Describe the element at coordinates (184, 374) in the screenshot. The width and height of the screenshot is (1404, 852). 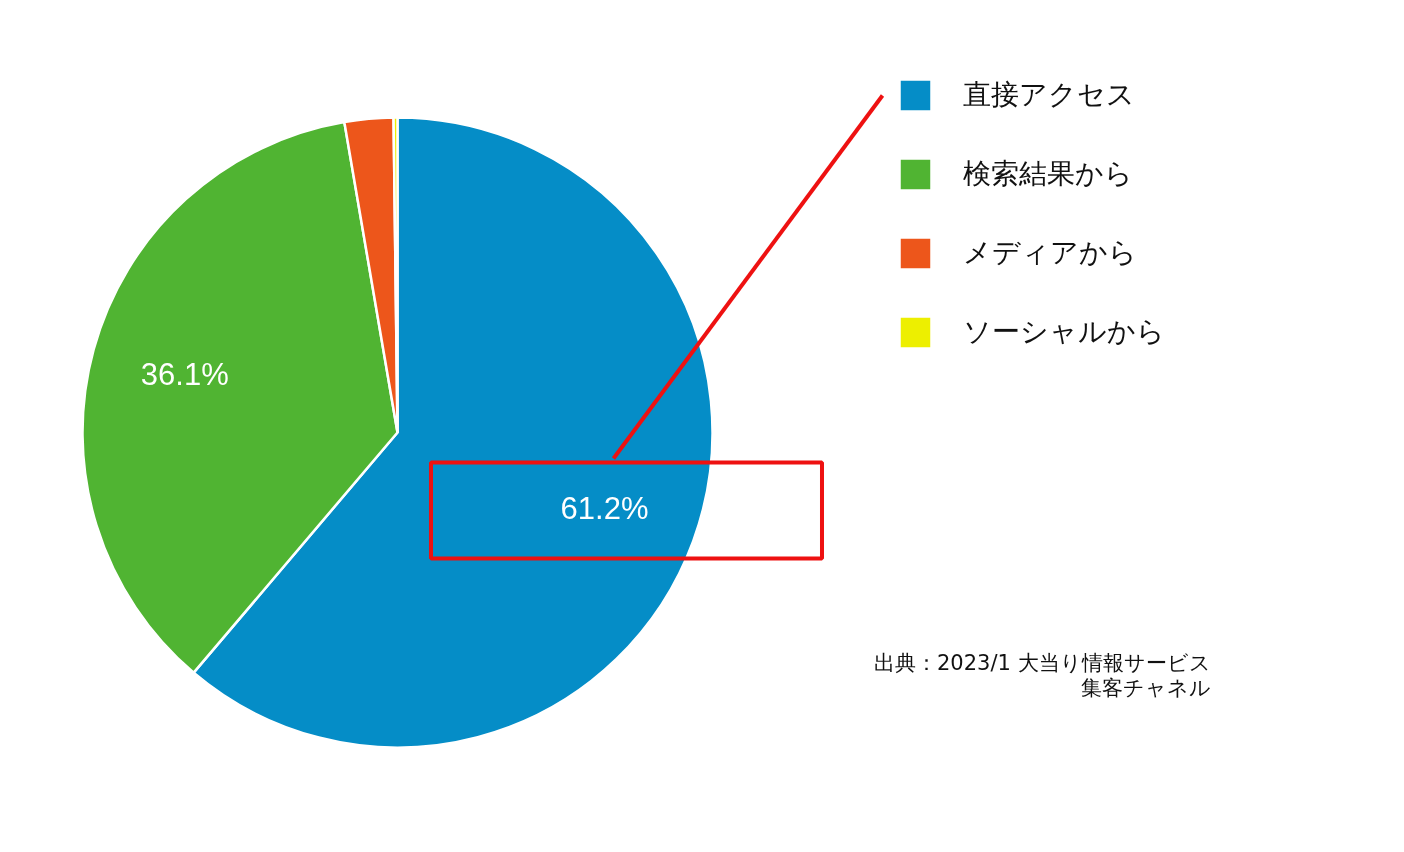
I see `data-label: 36.1%` at that location.